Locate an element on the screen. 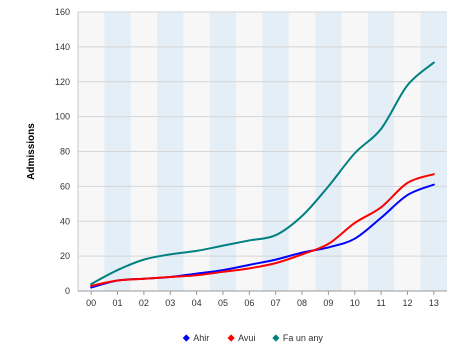  x-tick-labels: 00 01 02 03 04 05 06 07 08 09 10 11 12 13 is located at coordinates (262, 299).